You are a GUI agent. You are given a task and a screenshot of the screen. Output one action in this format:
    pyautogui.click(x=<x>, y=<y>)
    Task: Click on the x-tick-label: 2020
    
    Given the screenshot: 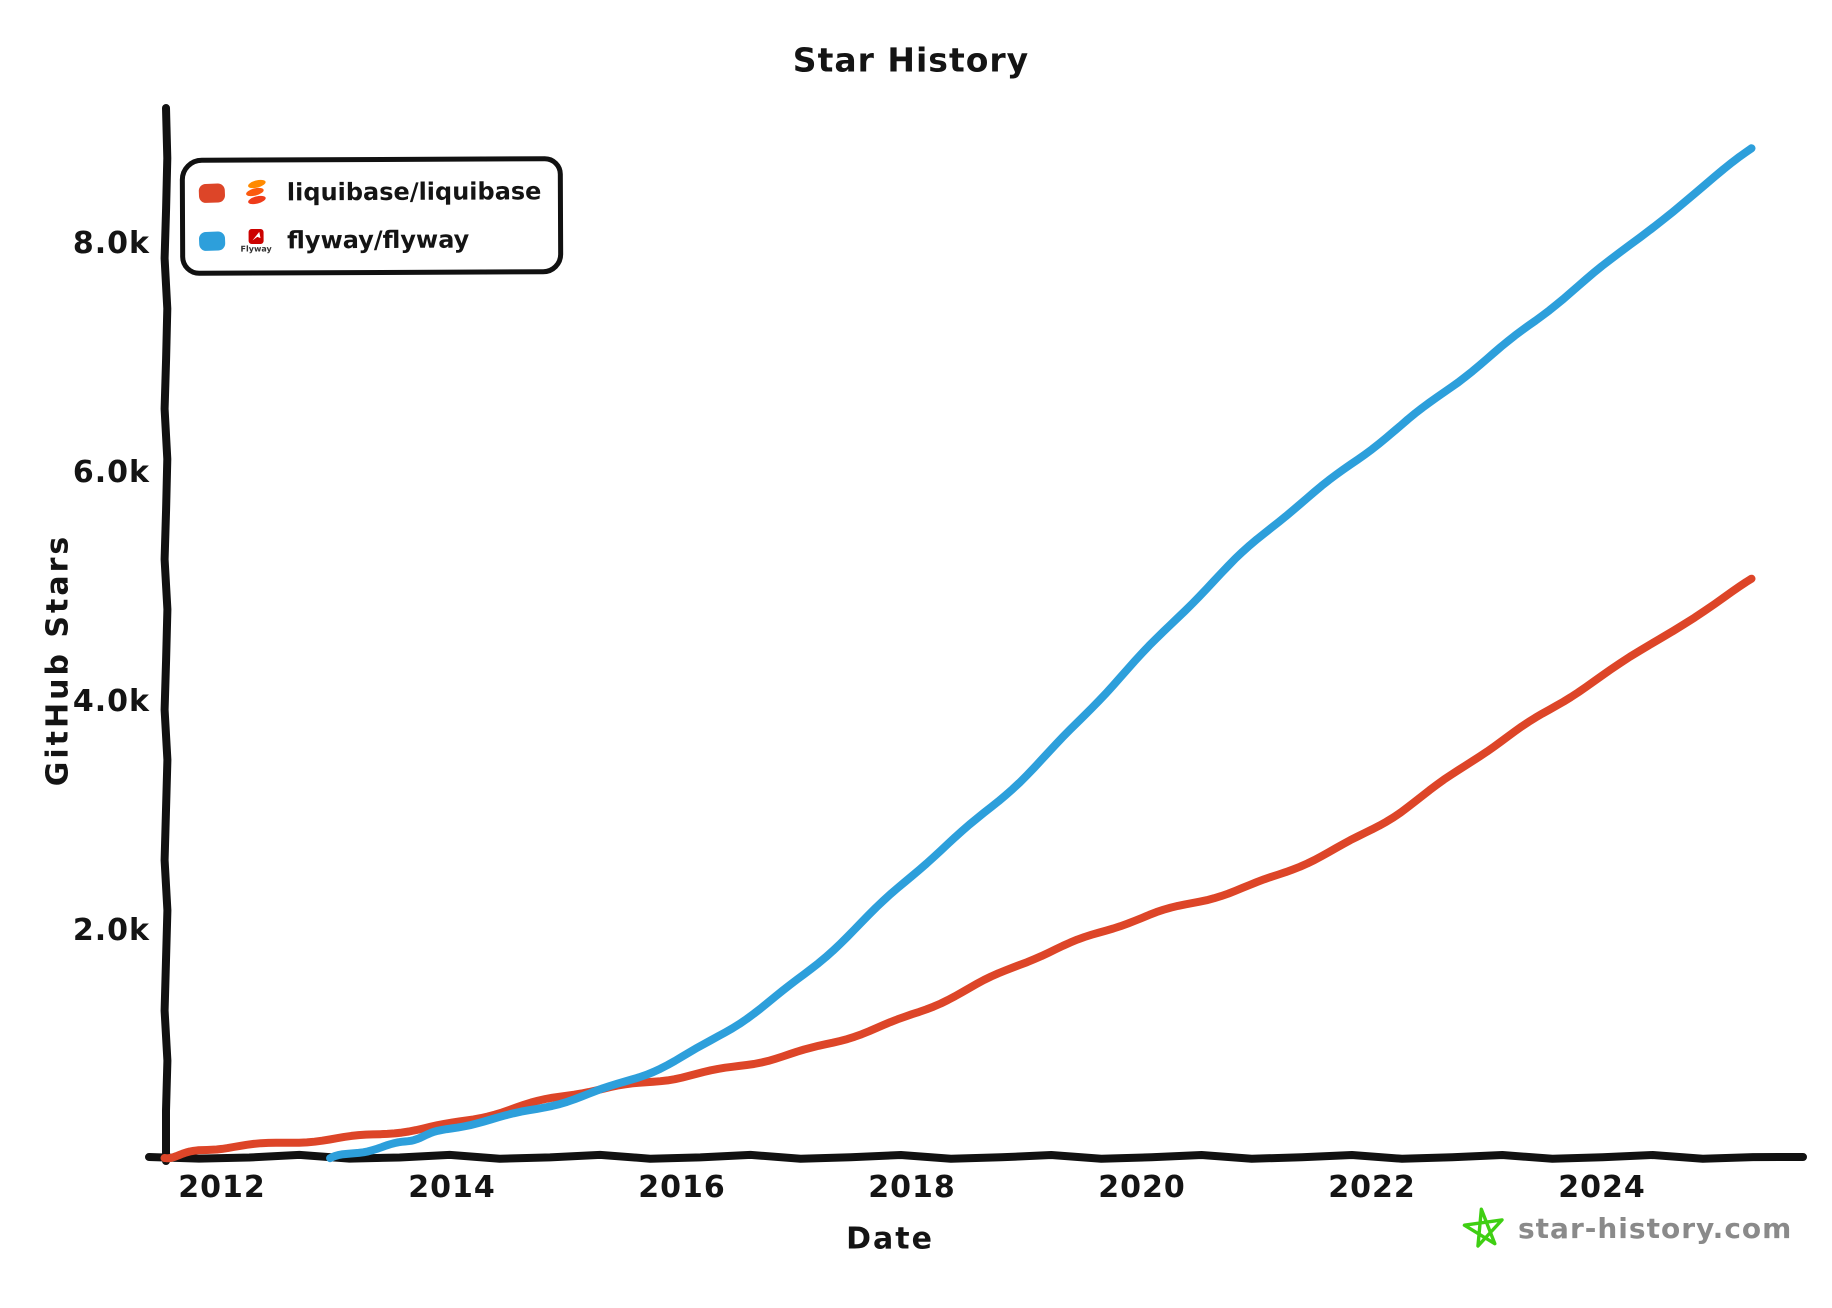 What is the action you would take?
    pyautogui.click(x=1142, y=1187)
    